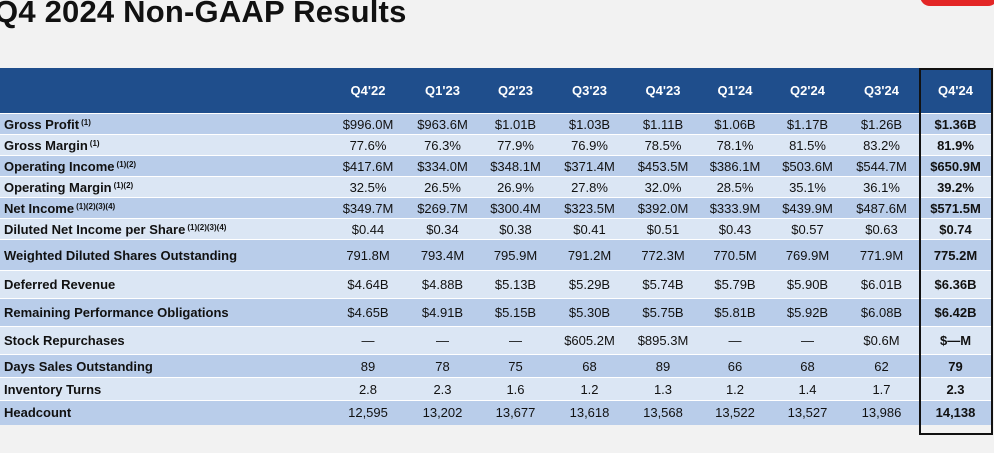 This screenshot has width=994, height=453. Describe the element at coordinates (589, 389) in the screenshot. I see `value-cell: 1.2` at that location.